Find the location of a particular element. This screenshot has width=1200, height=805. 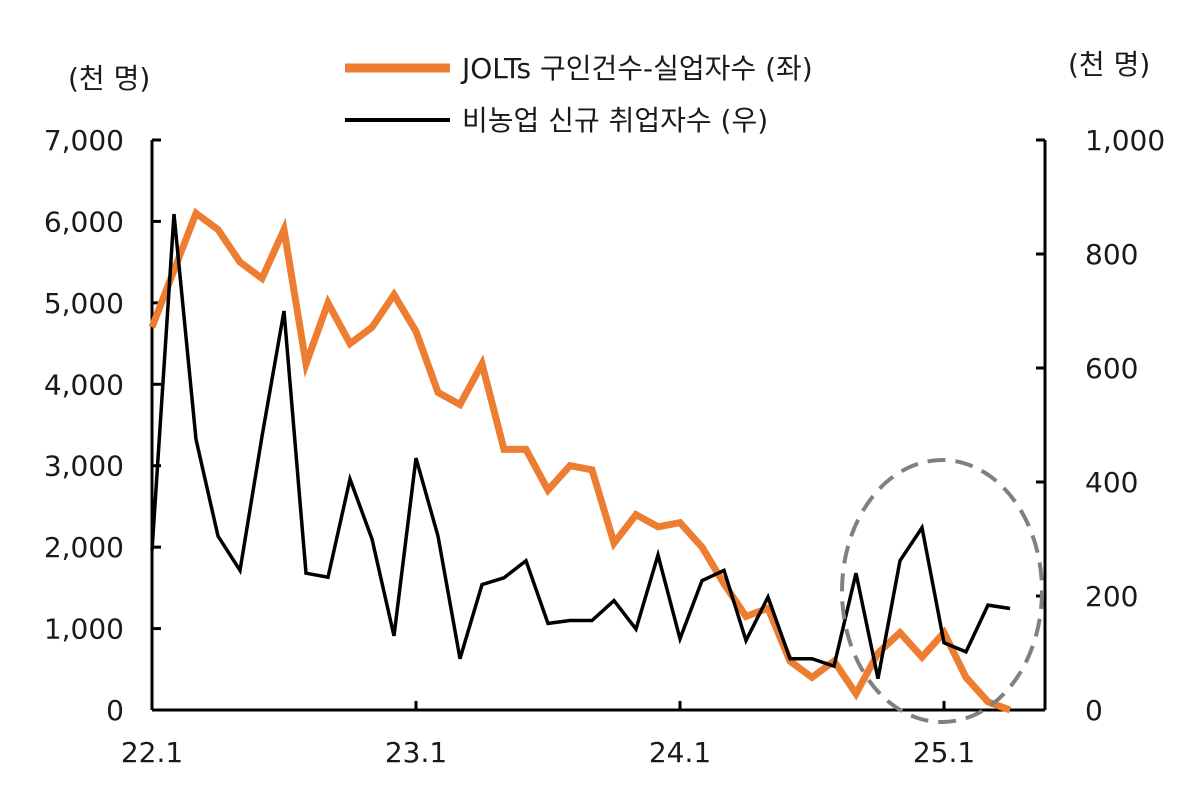

left-tick-label: 3,000 is located at coordinates (84, 466).